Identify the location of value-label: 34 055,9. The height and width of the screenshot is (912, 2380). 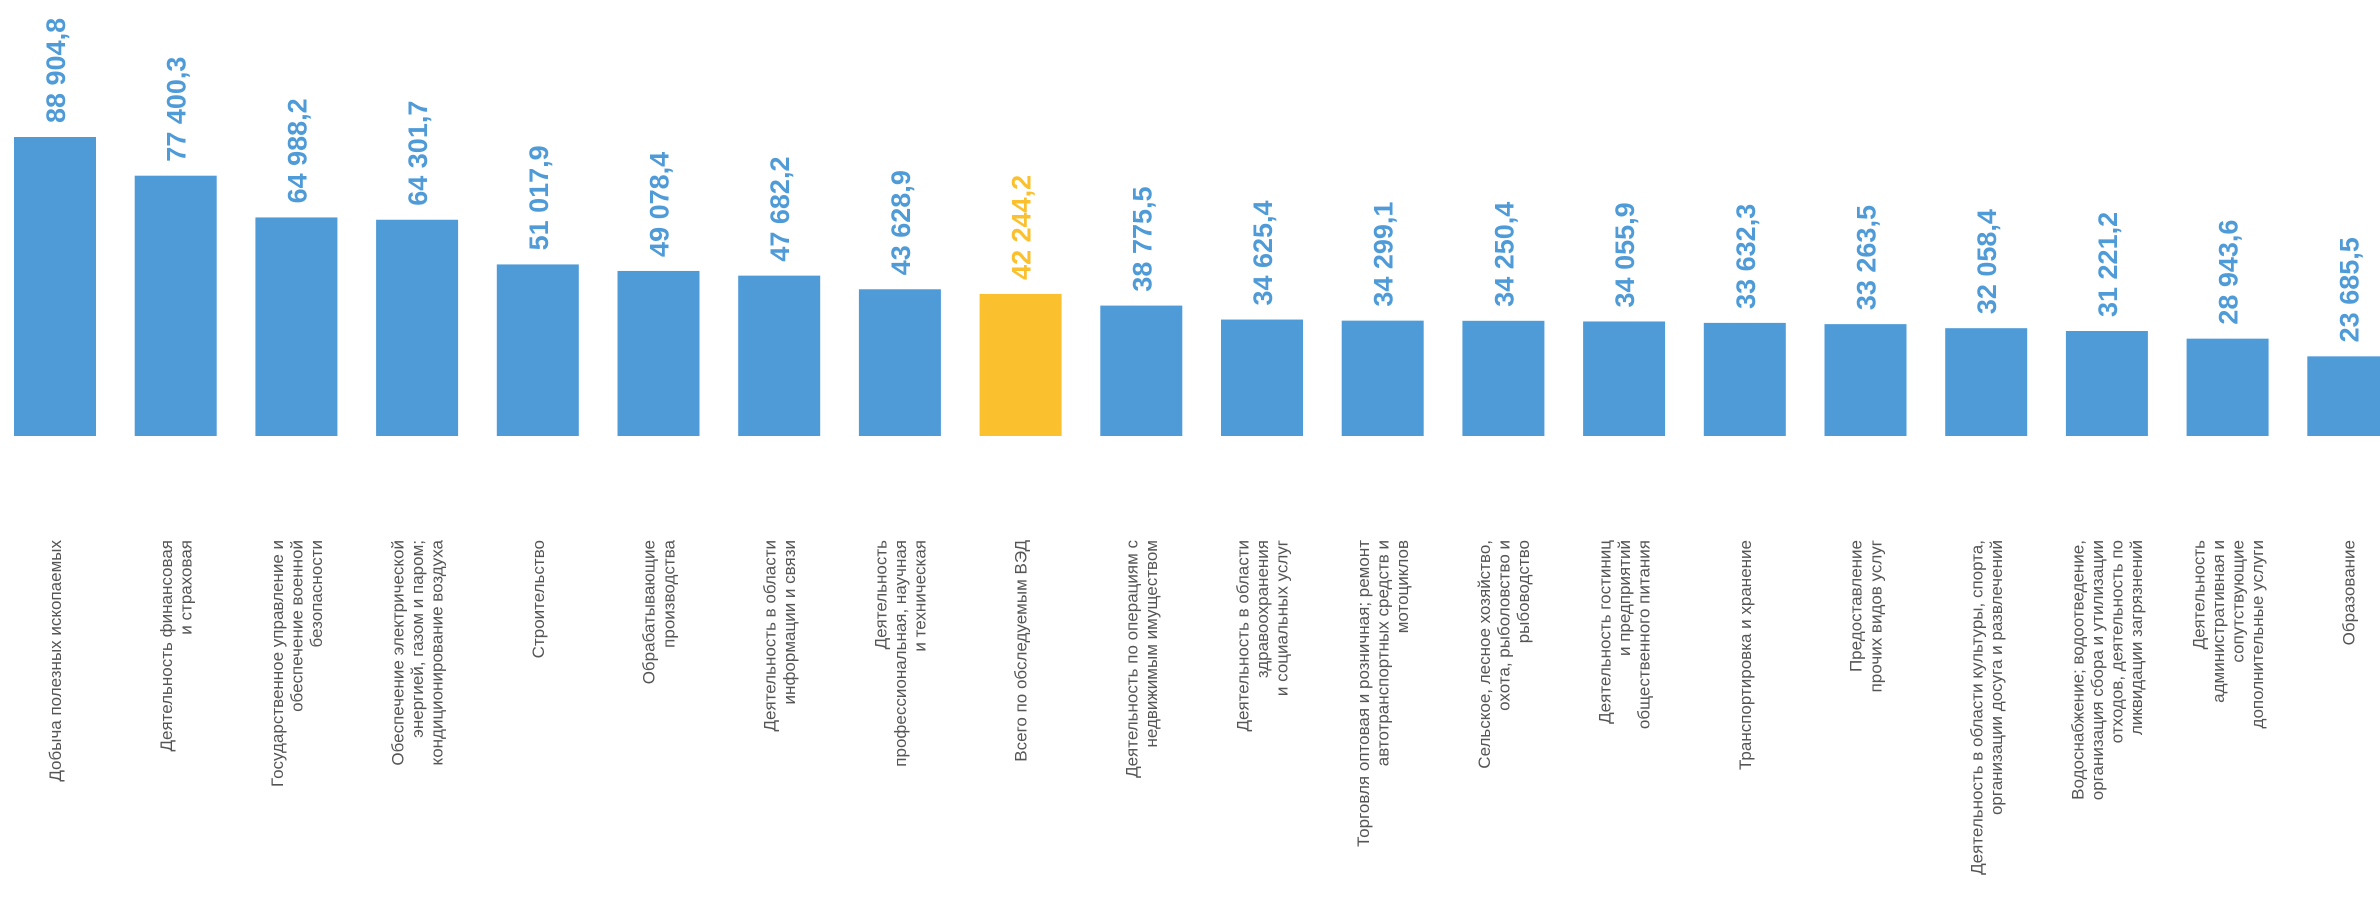
(1625, 254).